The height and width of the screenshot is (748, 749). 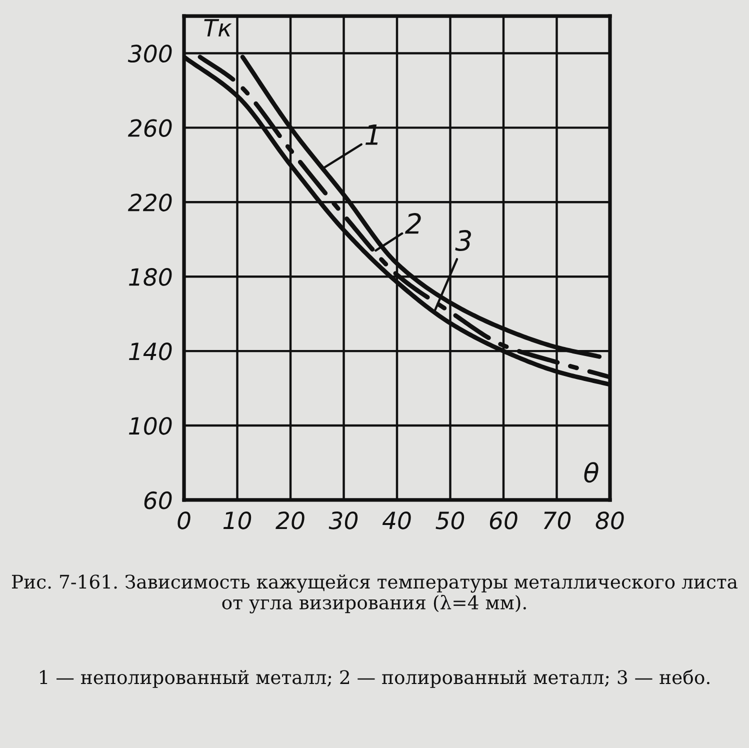 I want to click on y-tick-label: 60, so click(x=158, y=500).